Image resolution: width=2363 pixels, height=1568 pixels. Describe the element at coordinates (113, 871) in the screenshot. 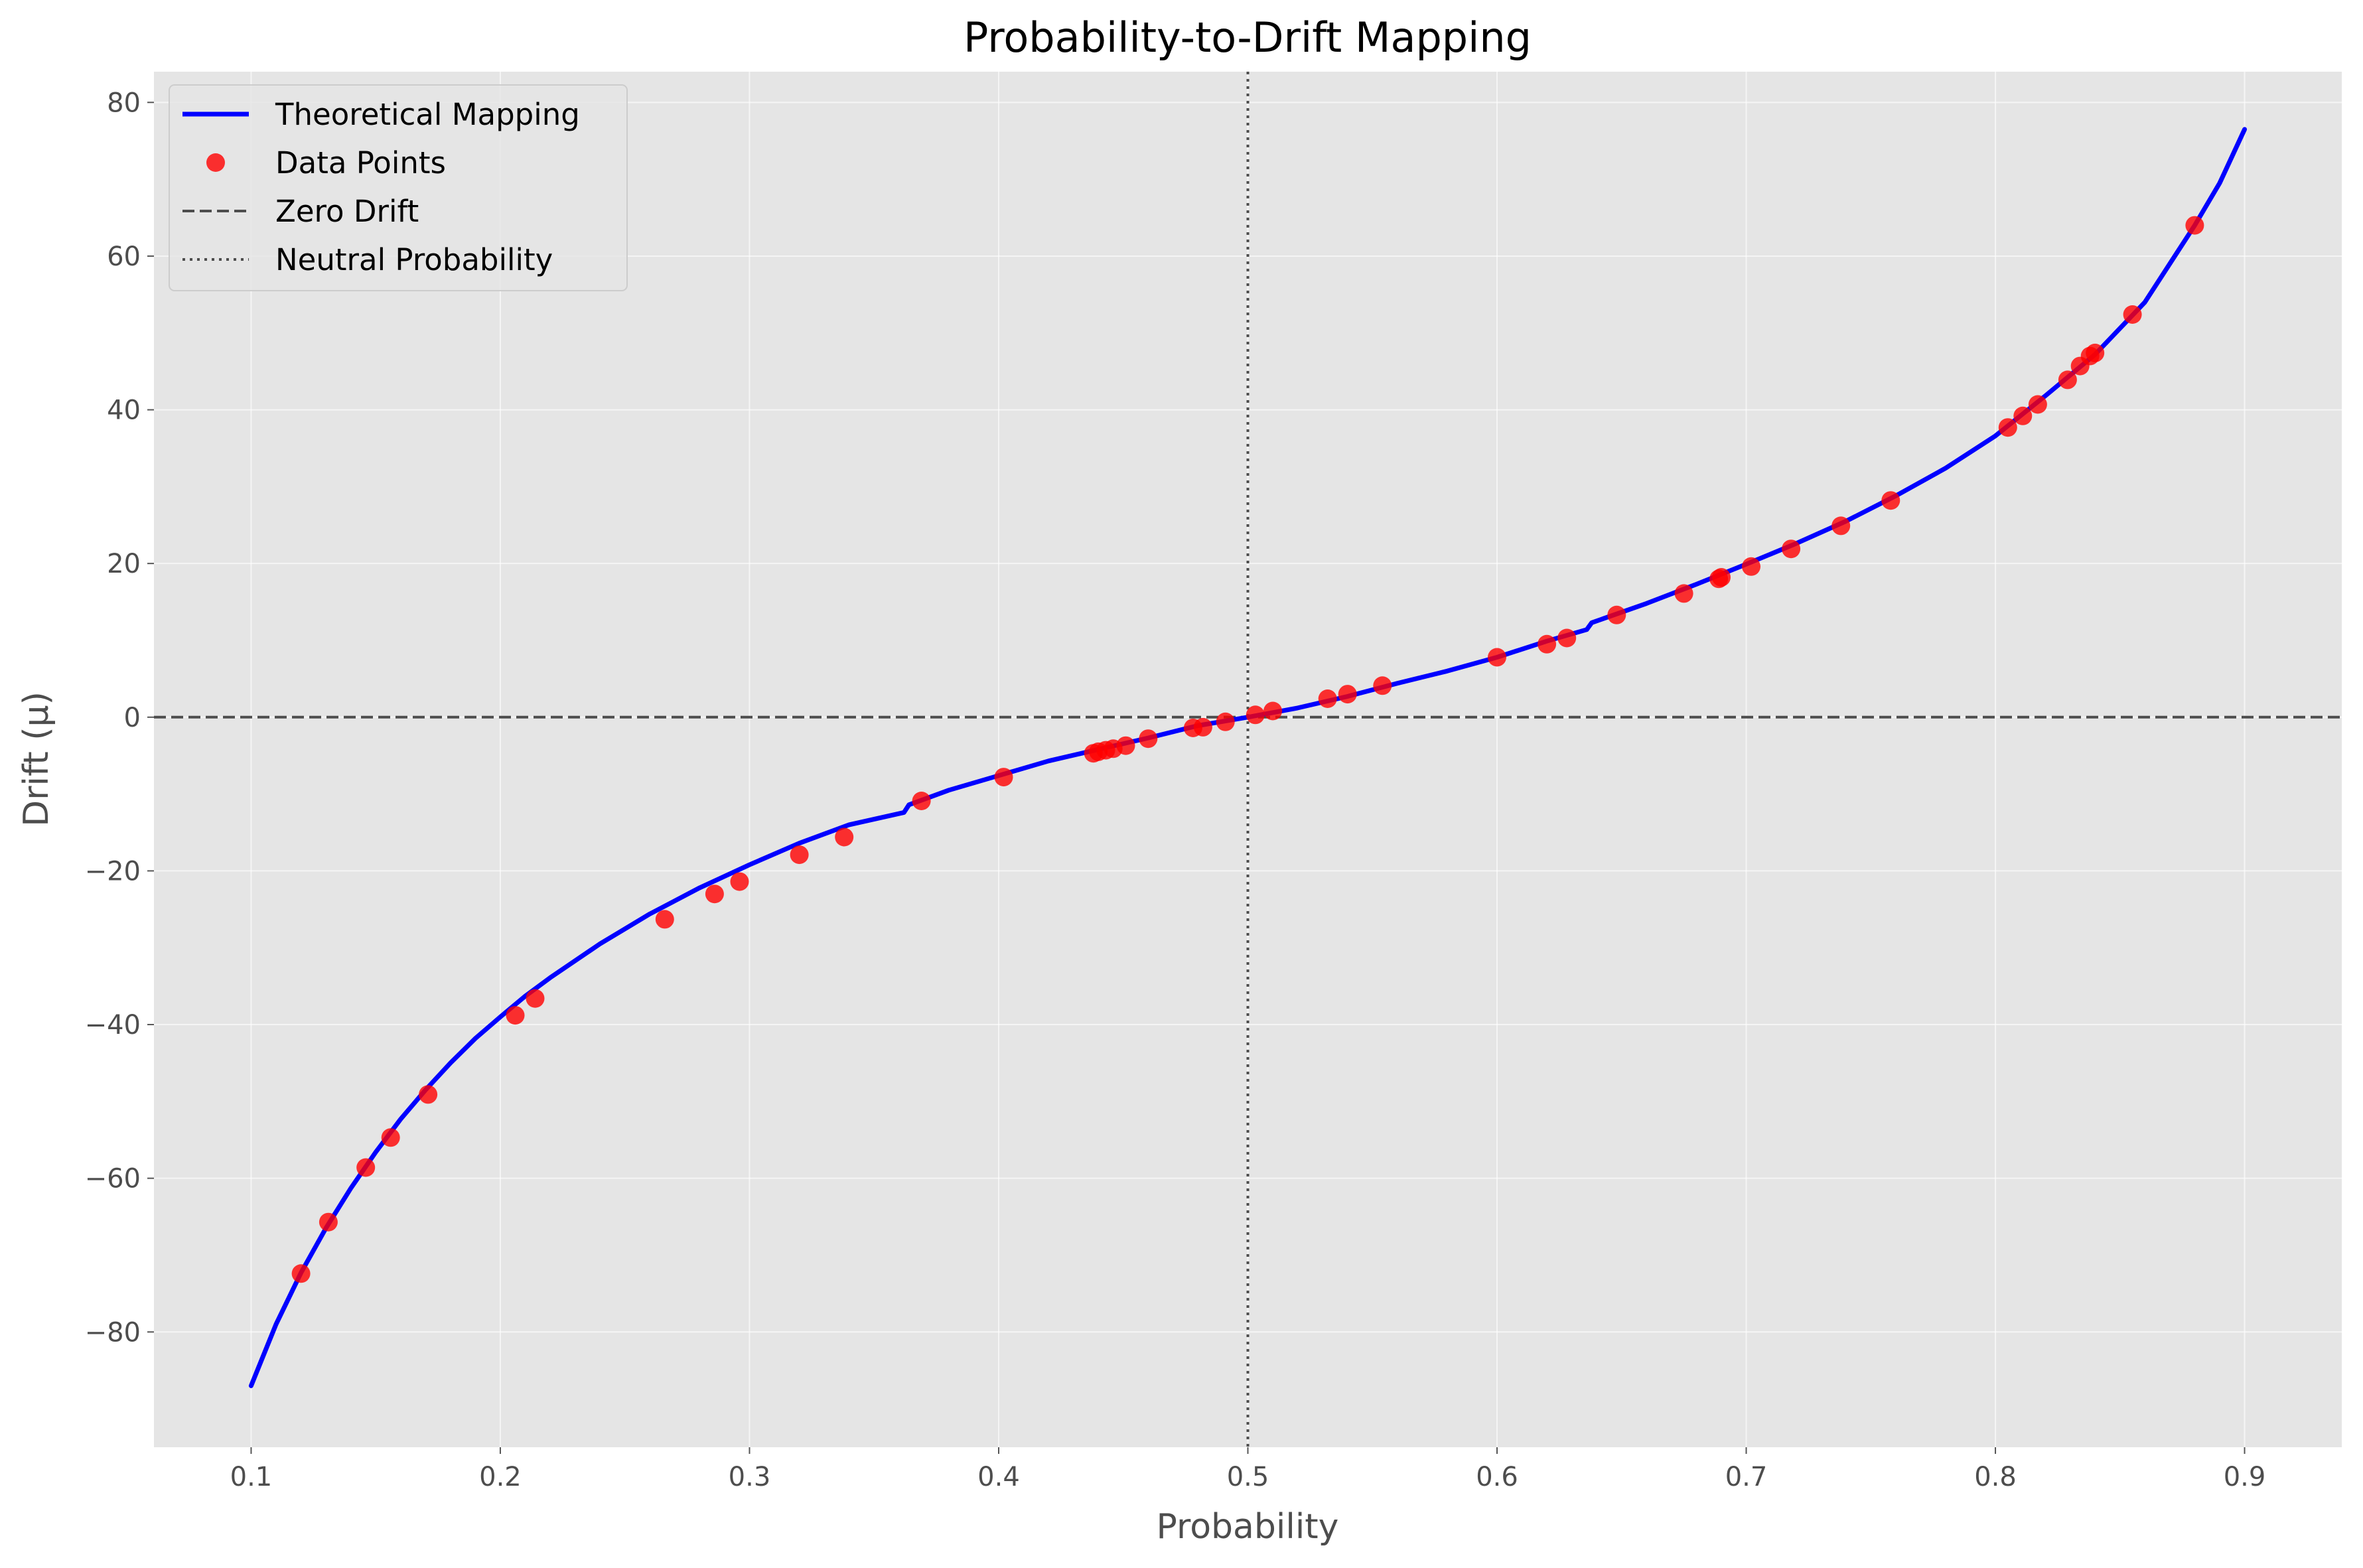

I see `y-tick-label: −20` at that location.